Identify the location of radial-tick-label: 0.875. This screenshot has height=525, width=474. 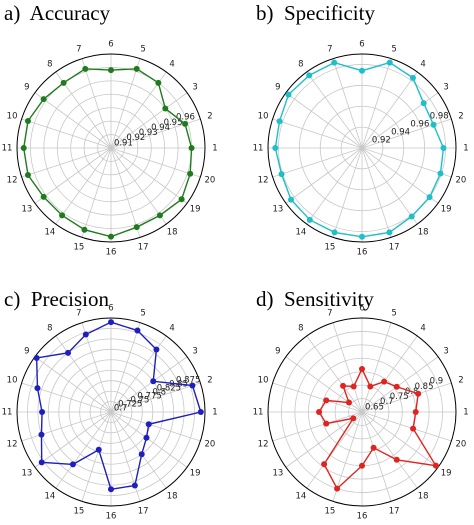
(188, 381).